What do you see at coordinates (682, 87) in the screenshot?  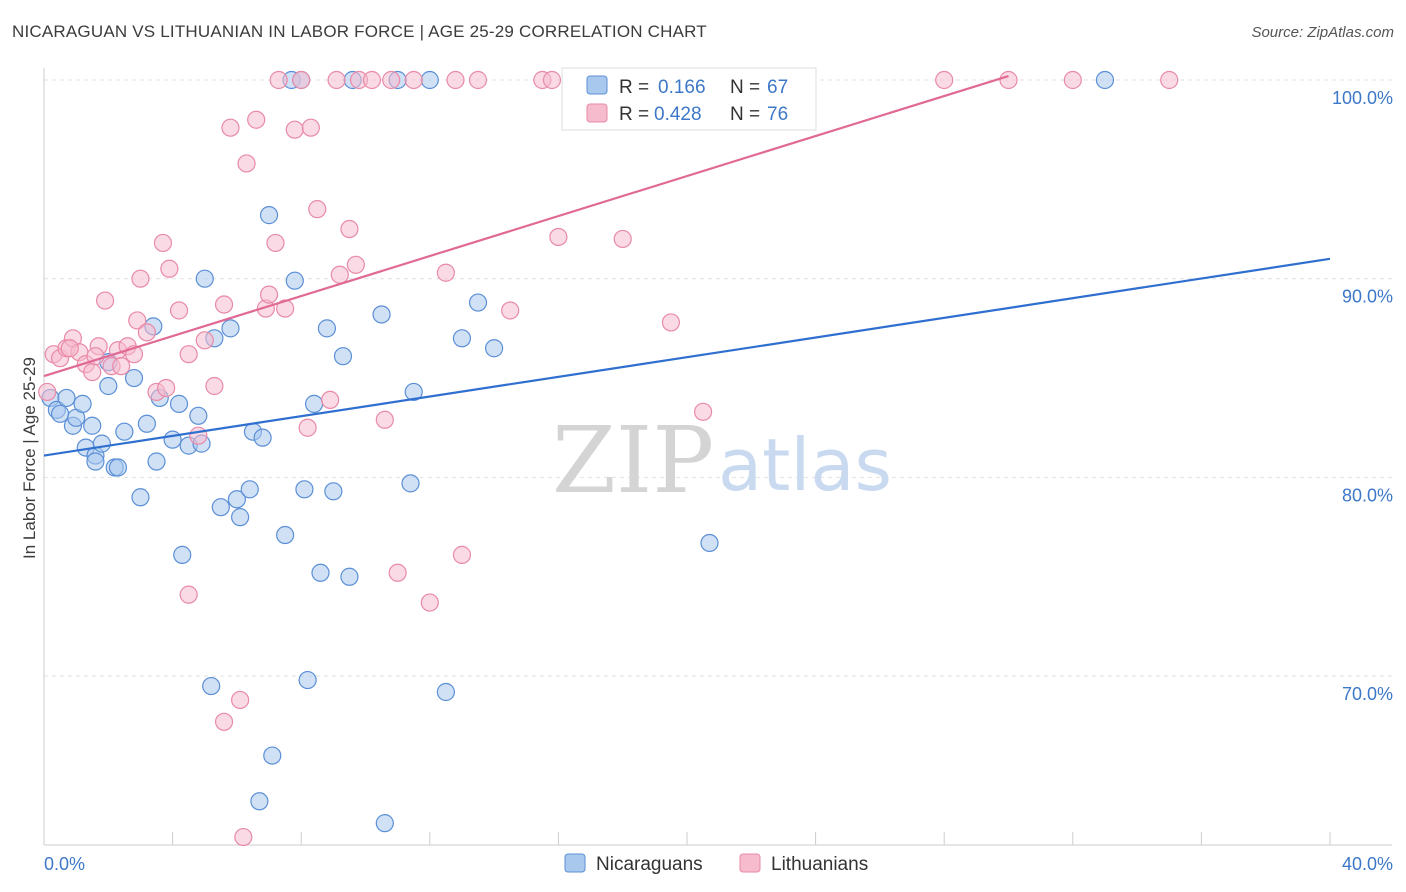 I see `legend-r-value-1: 0.166` at bounding box center [682, 87].